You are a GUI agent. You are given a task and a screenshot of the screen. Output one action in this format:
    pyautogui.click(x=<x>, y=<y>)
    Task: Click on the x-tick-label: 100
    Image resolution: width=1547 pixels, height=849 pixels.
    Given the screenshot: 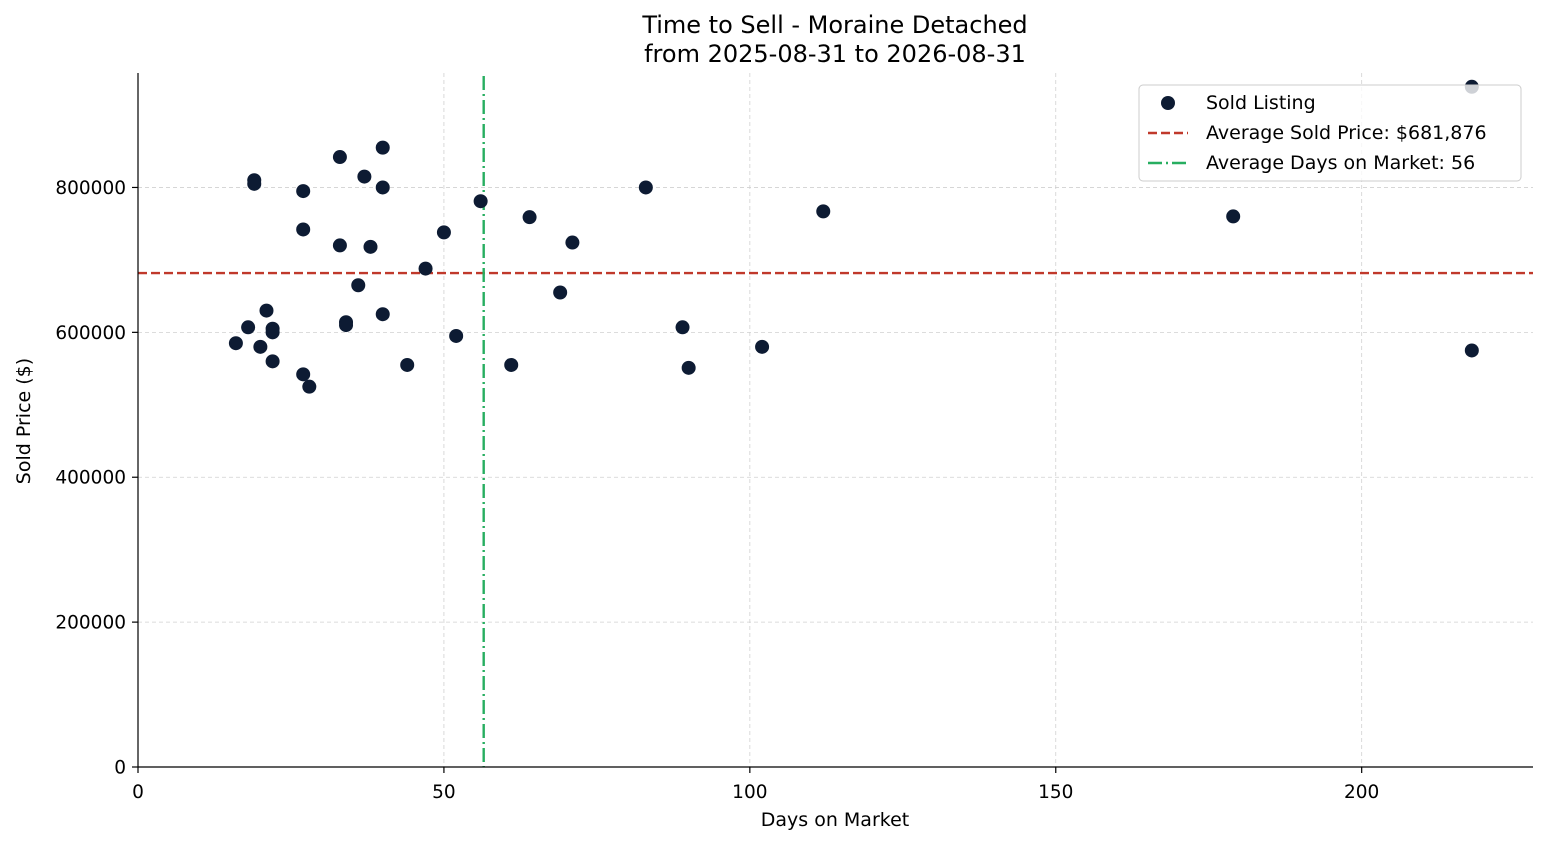 What is the action you would take?
    pyautogui.click(x=749, y=792)
    